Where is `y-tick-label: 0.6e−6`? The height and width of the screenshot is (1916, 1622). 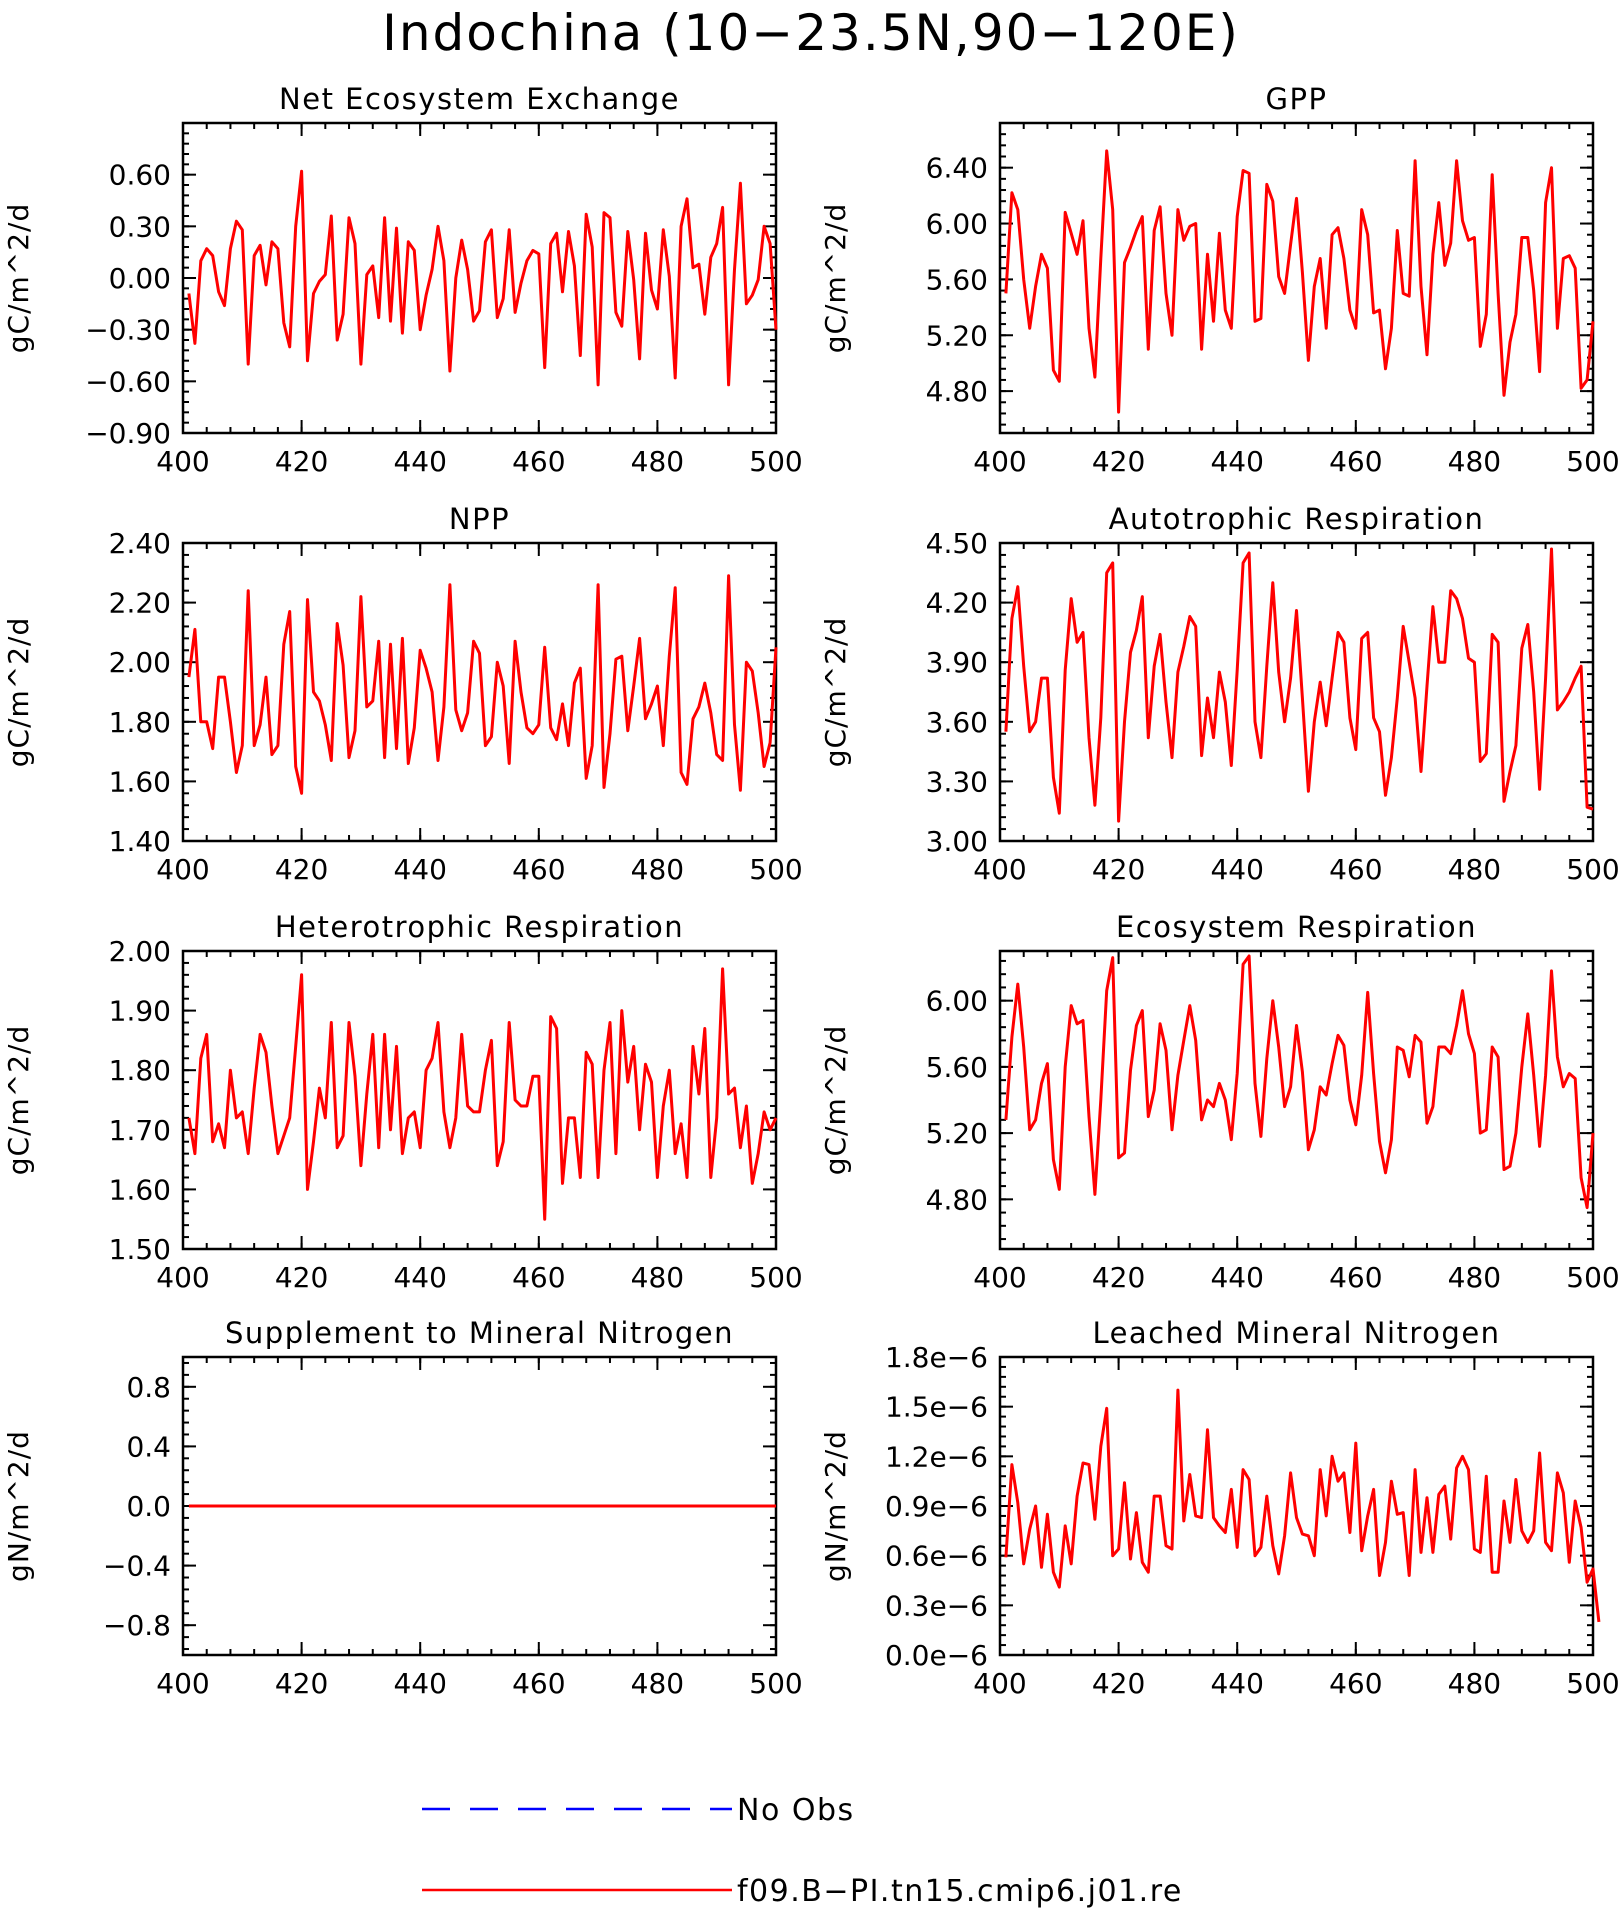
y-tick-label: 0.6e−6 is located at coordinates (936, 1556).